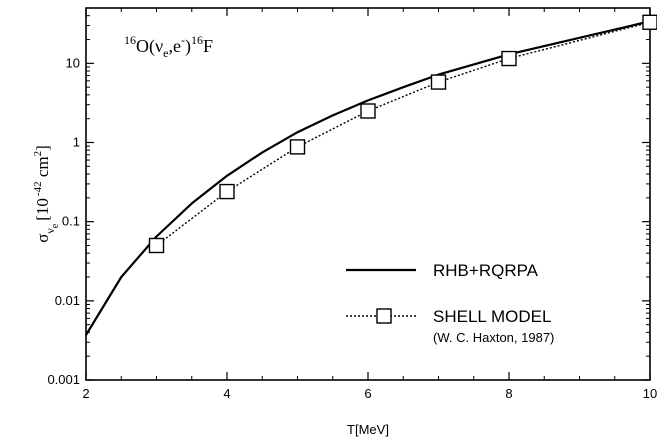 The width and height of the screenshot is (657, 439). What do you see at coordinates (67, 300) in the screenshot?
I see `y-tick-label: 0.01` at bounding box center [67, 300].